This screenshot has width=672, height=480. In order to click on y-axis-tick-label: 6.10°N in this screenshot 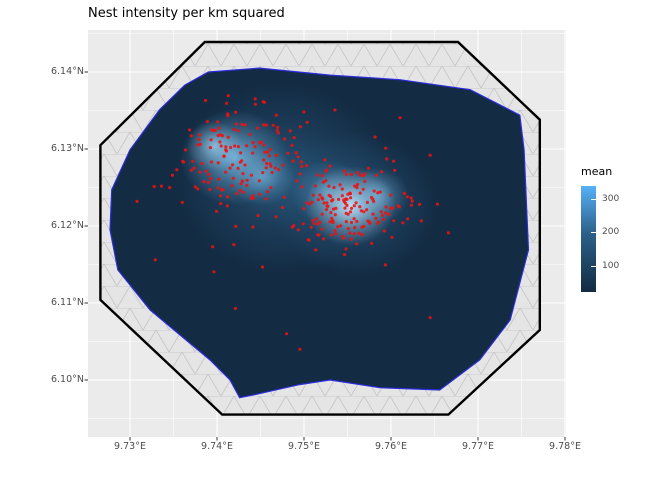, I will do `click(67, 379)`.